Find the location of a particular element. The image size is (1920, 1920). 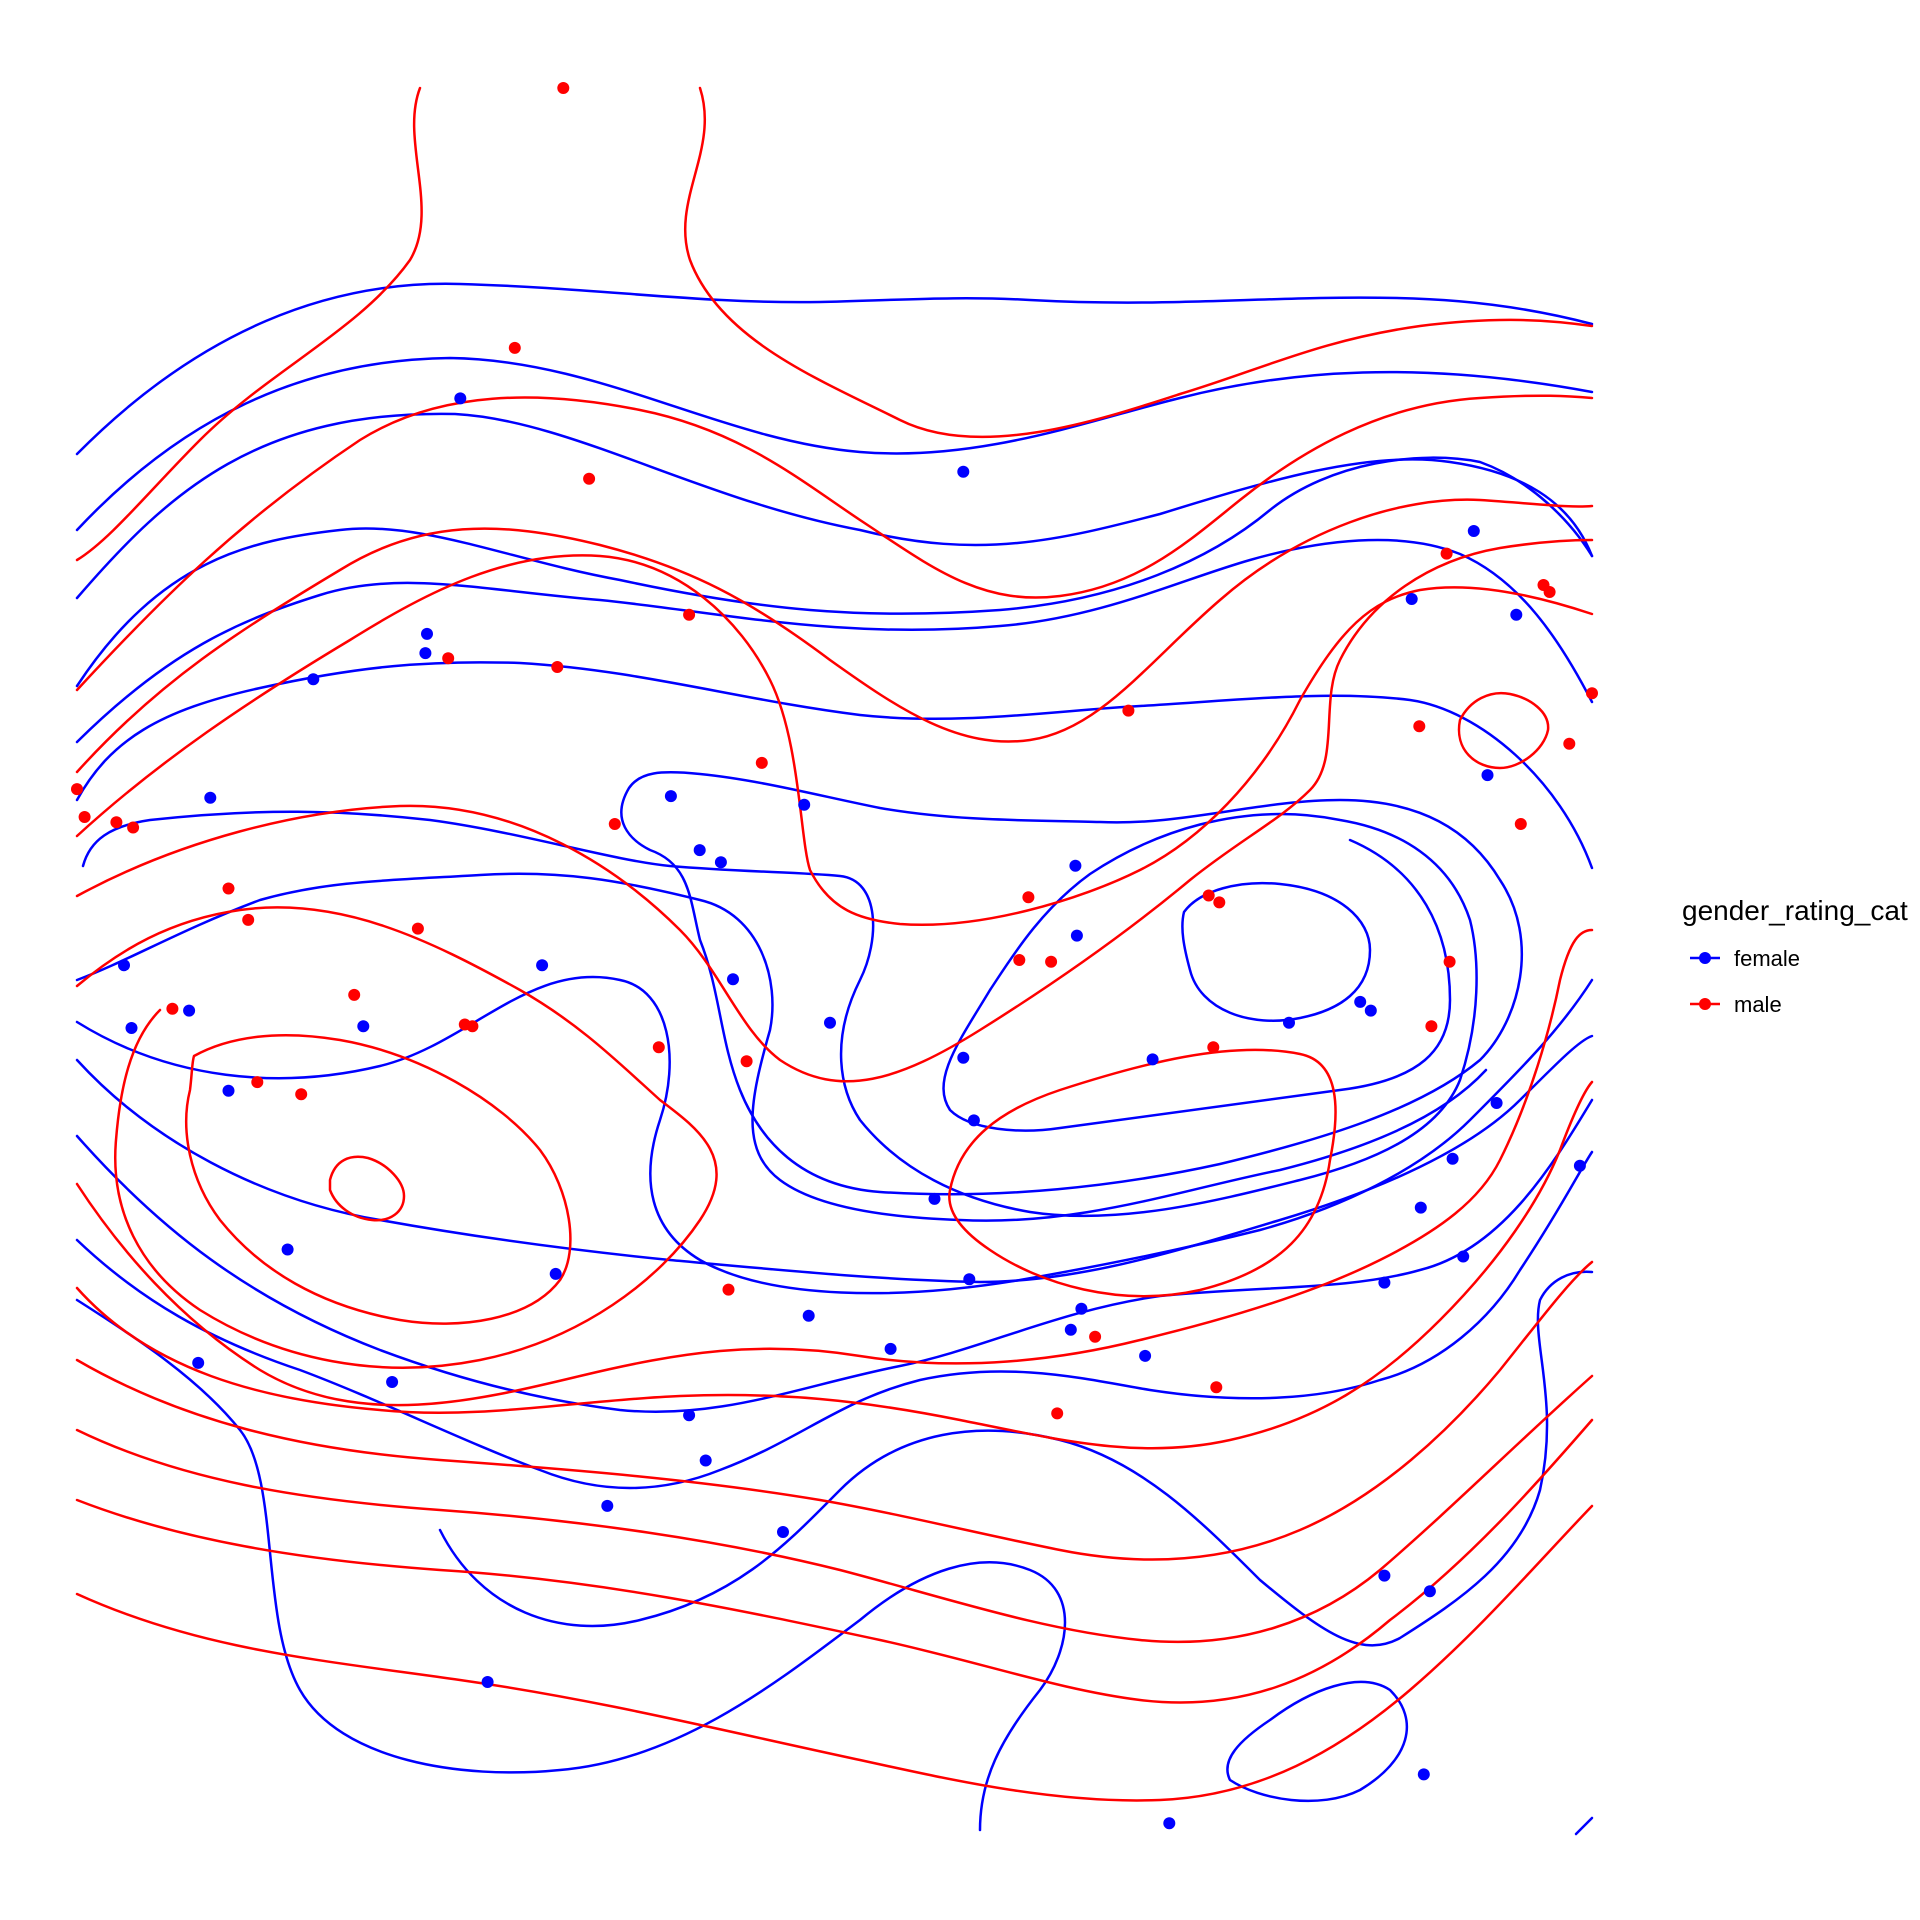

legend-item-female: female is located at coordinates (1745, 958).